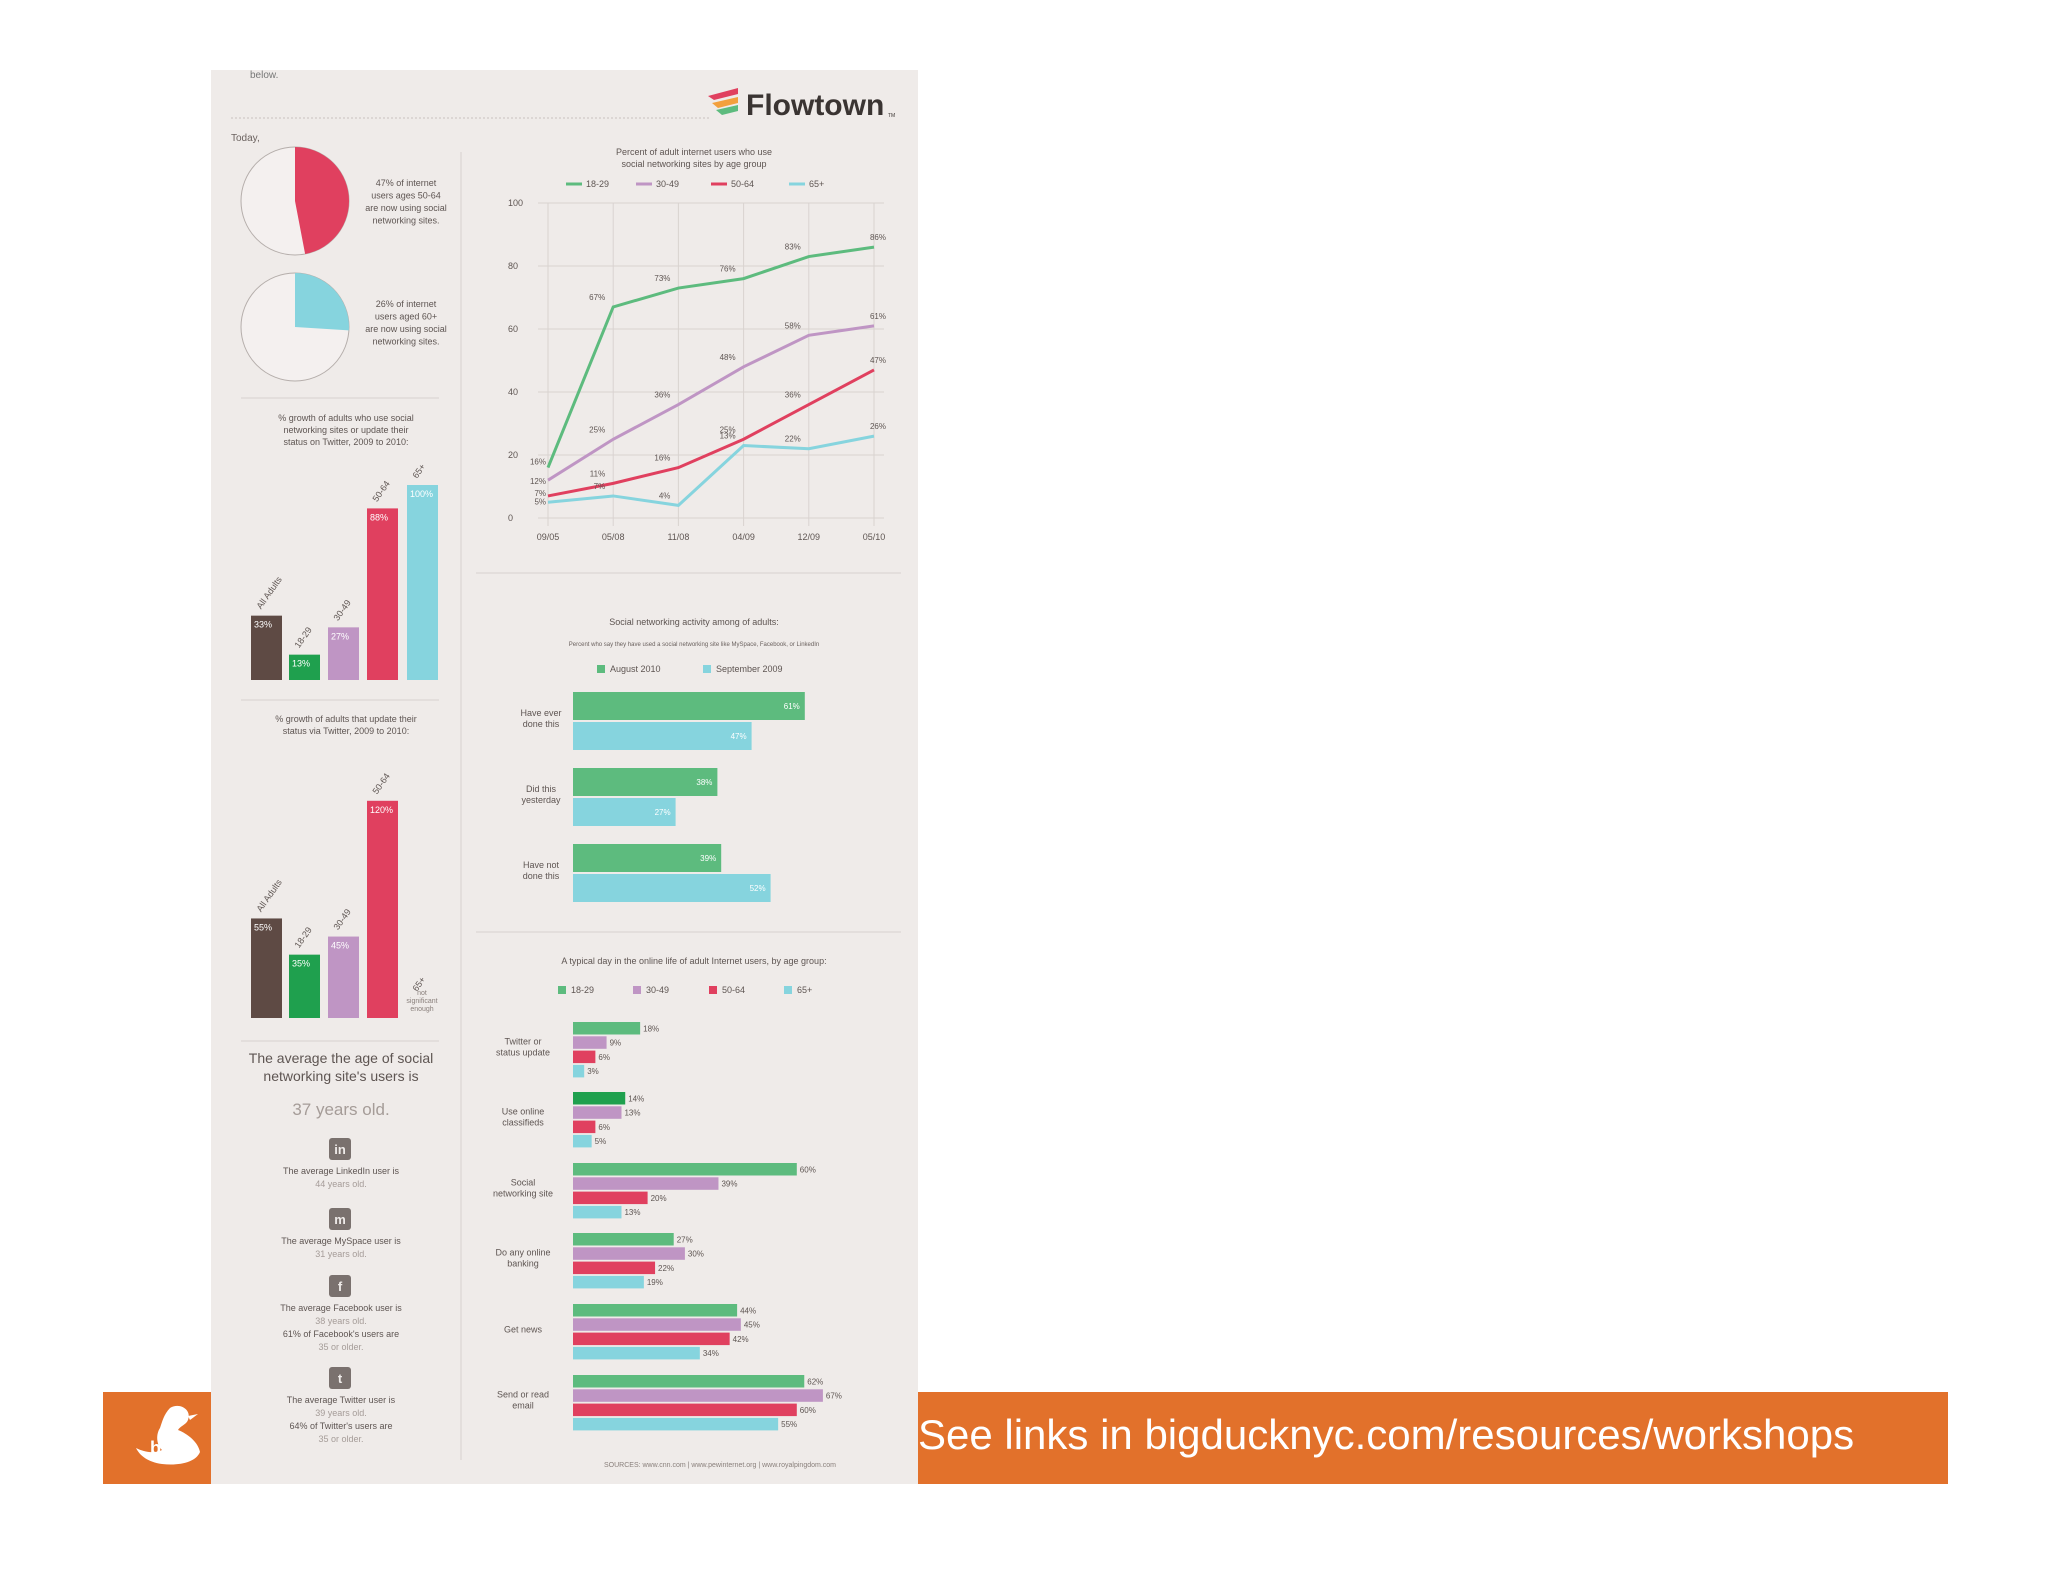 The width and height of the screenshot is (2048, 1582). Describe the element at coordinates (693, 164) in the screenshot. I see `line-chart-title: social networking sites by age group` at that location.